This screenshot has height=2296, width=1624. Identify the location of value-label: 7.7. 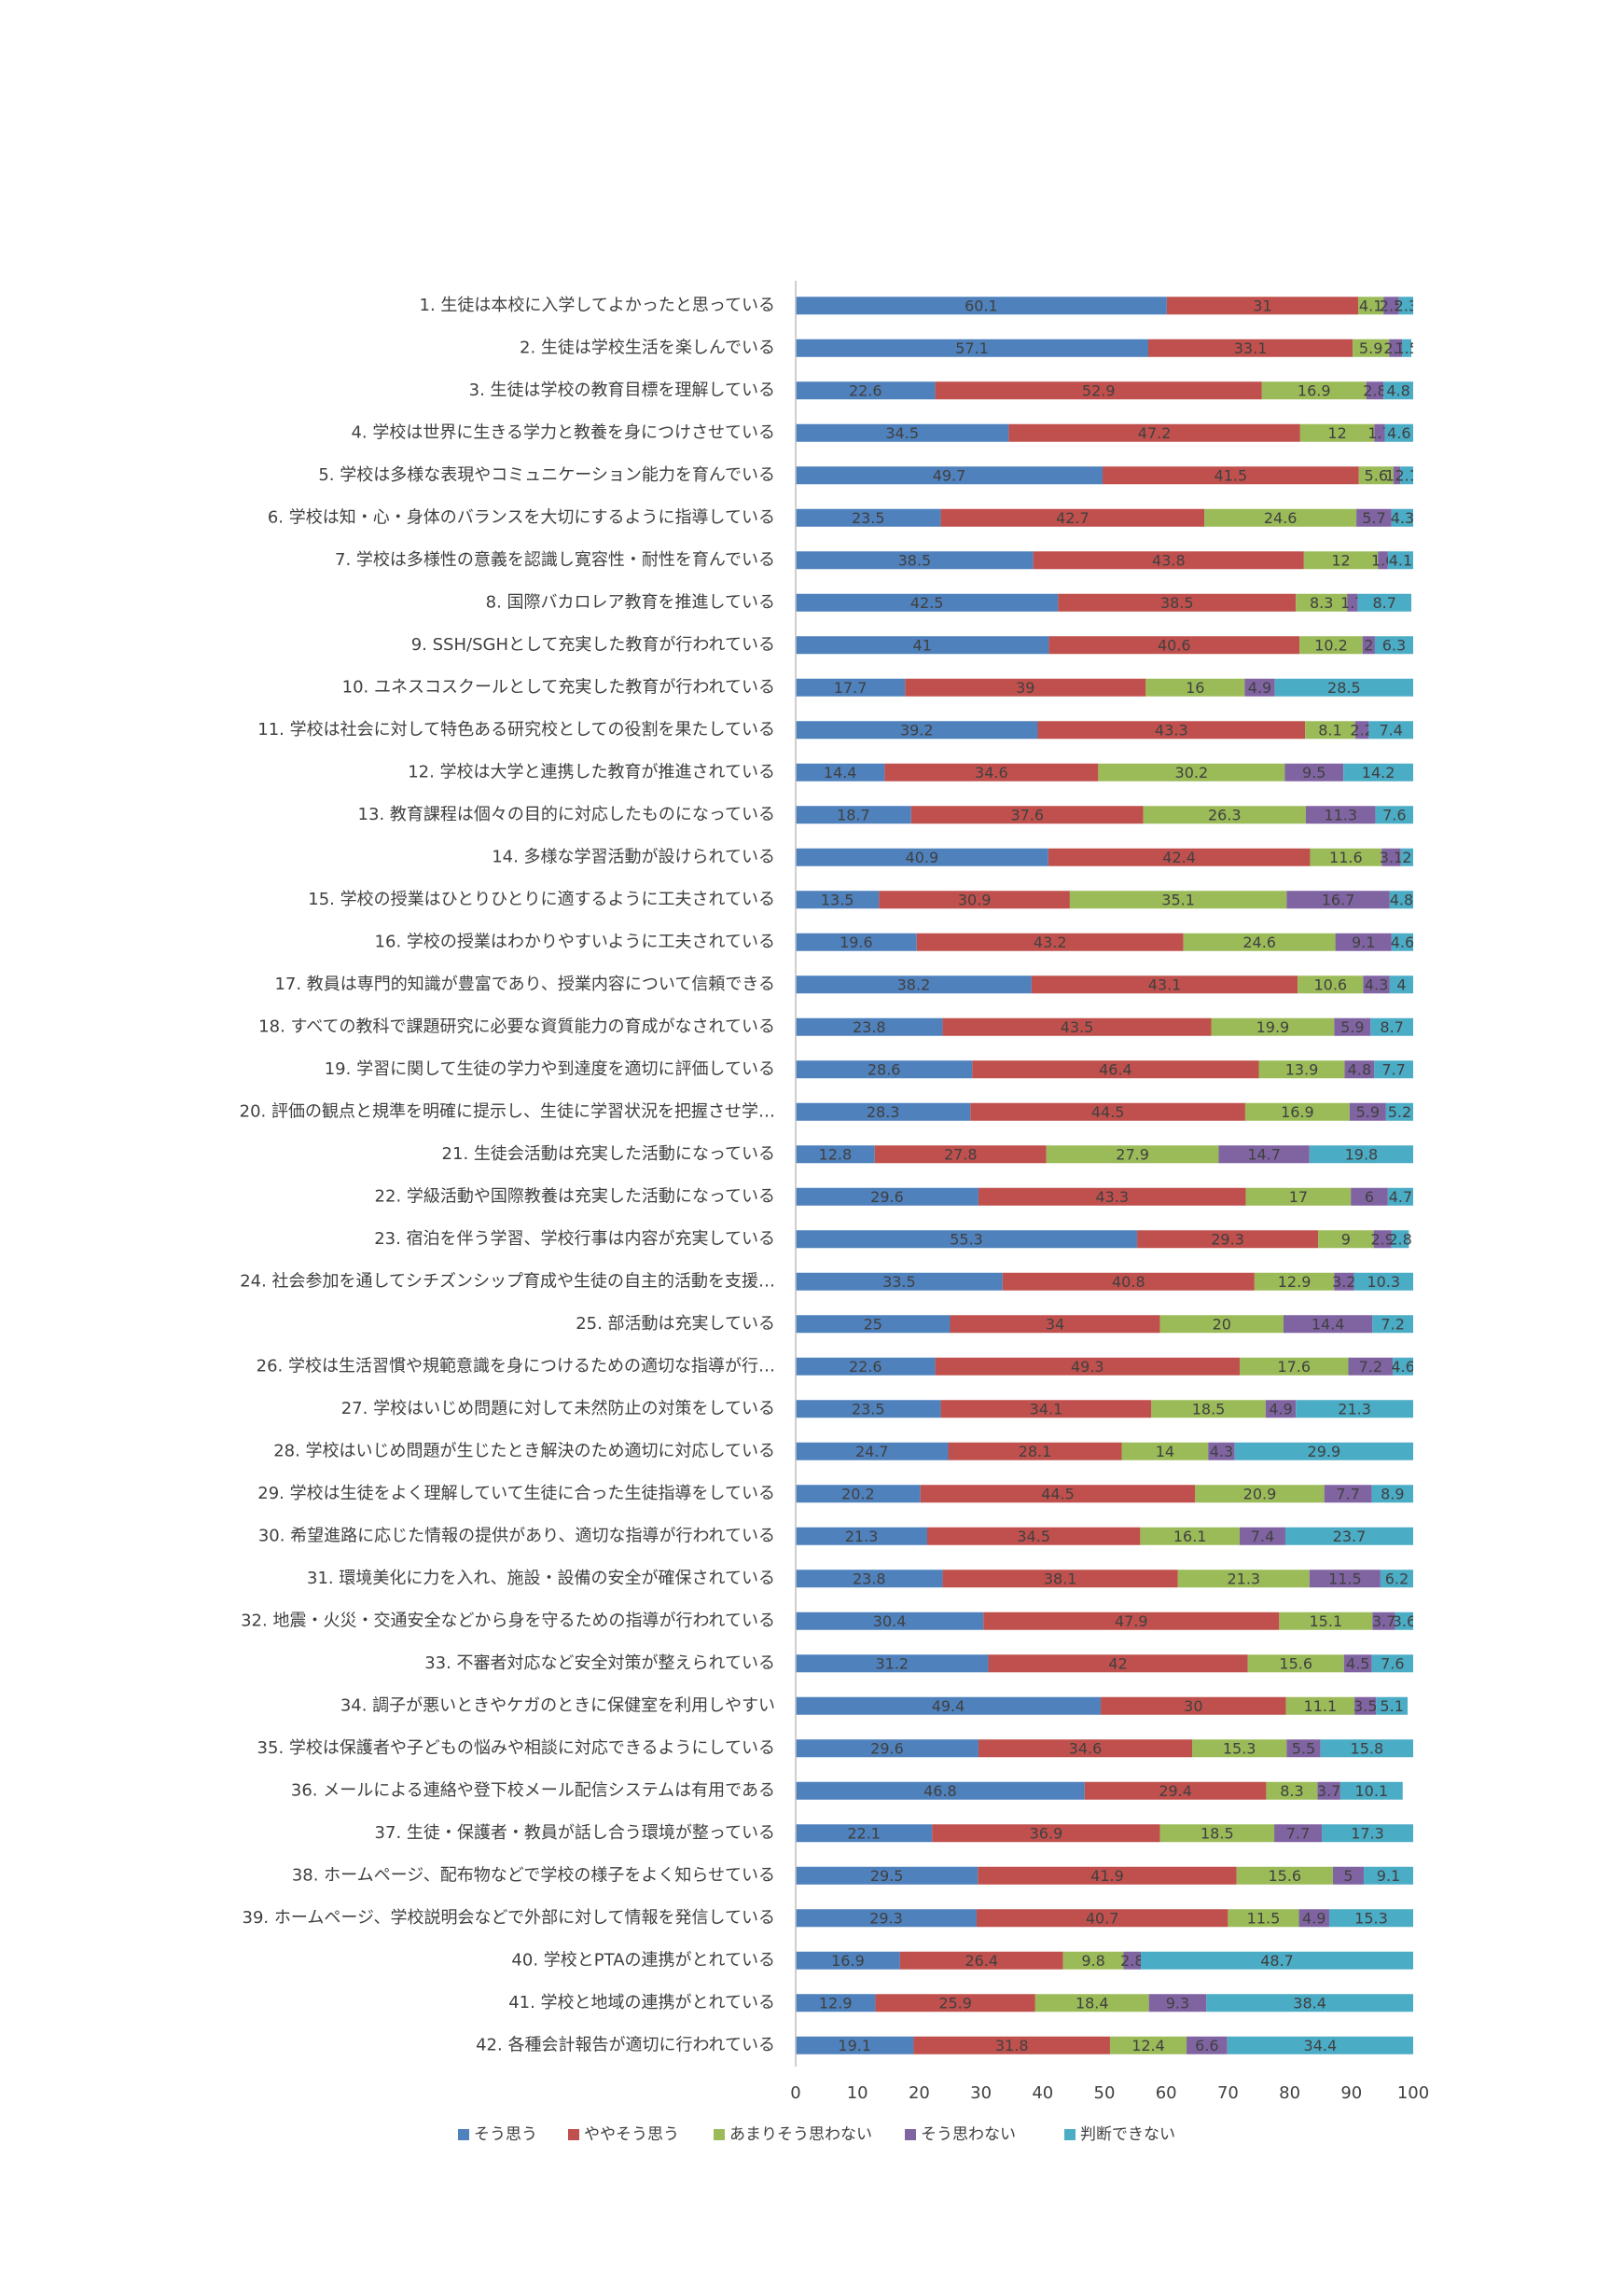
(1347, 1493).